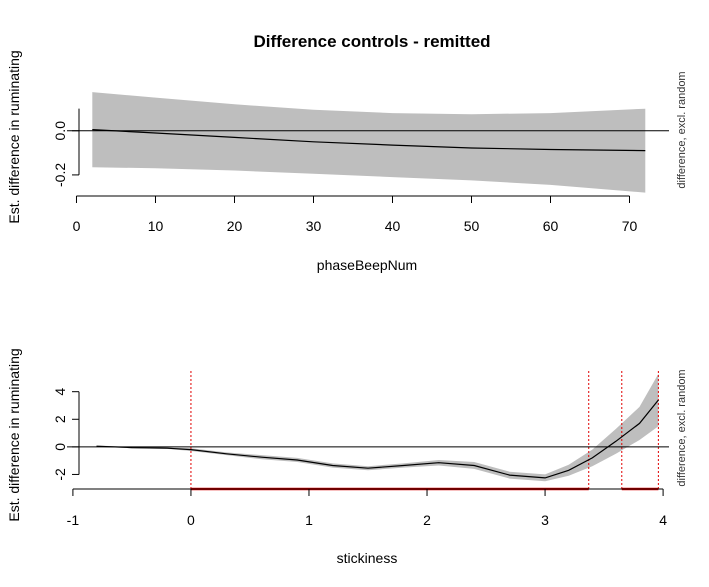 Image resolution: width=709 pixels, height=587 pixels. Describe the element at coordinates (60, 131) in the screenshot. I see `y-tick-label: 0.0` at that location.